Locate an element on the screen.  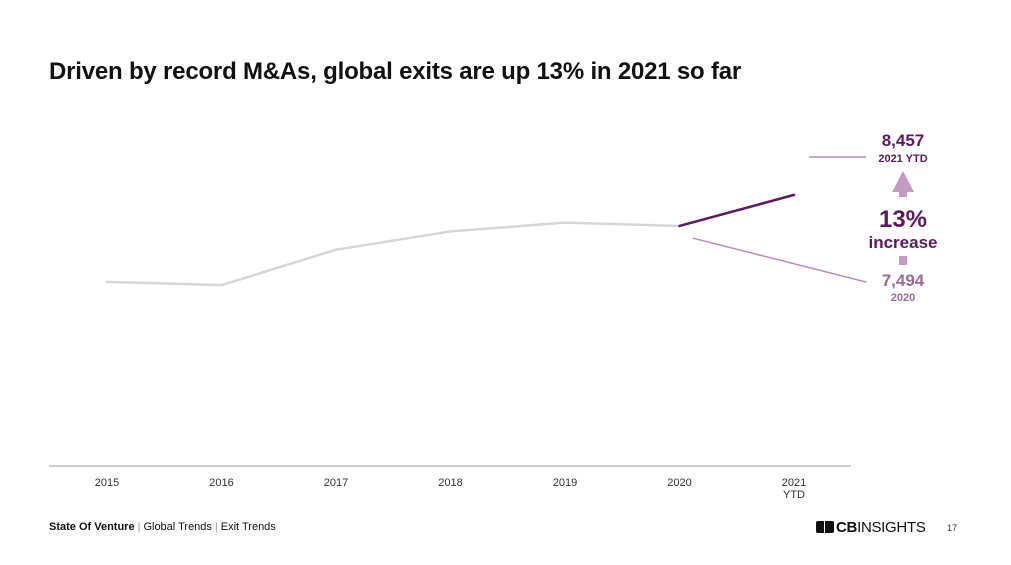
annotation-label-2021: 2021 YTD is located at coordinates (902, 159).